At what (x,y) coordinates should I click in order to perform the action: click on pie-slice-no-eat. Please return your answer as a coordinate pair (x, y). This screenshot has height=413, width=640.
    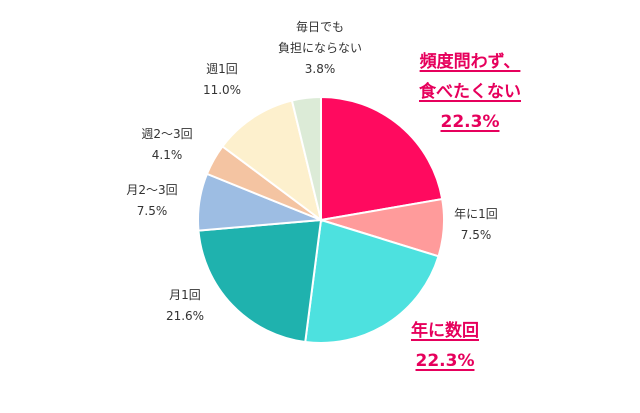
    Looking at the image, I should click on (382, 158).